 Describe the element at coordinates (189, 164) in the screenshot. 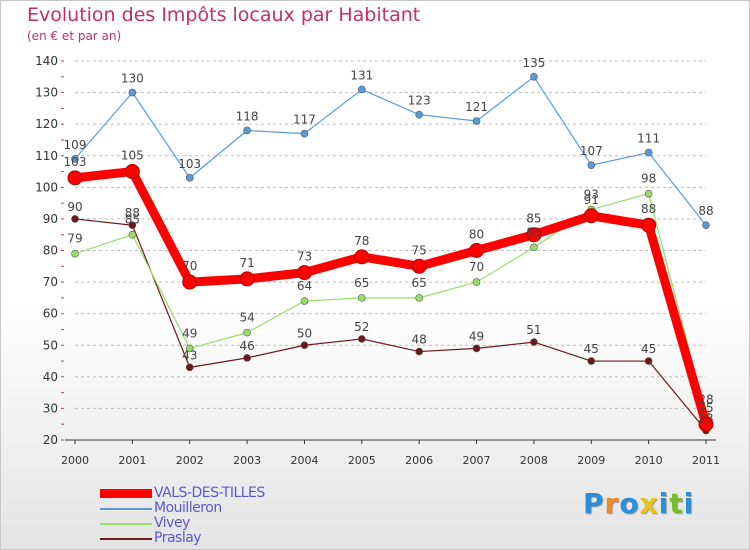

I see `data-label-mouilleron: 103` at that location.